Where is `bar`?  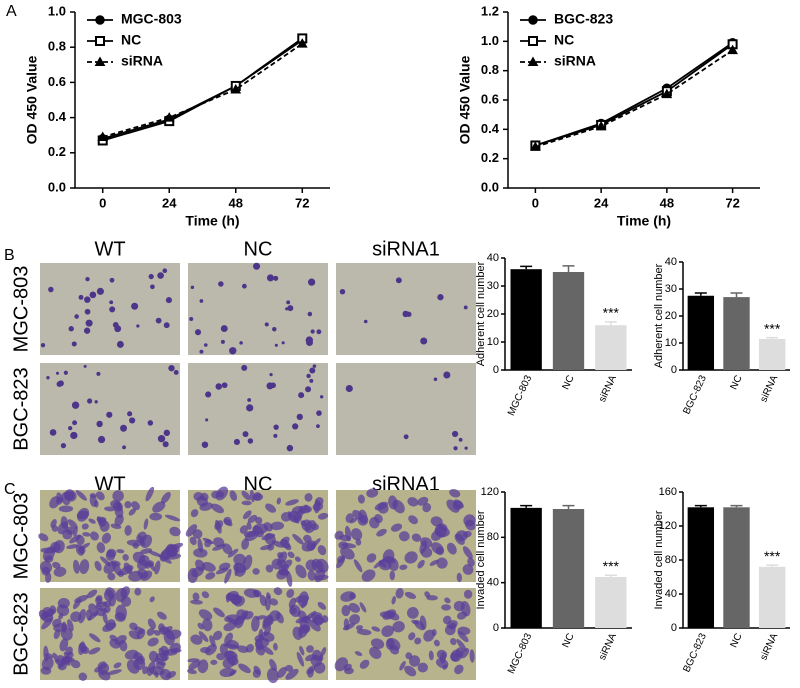 bar is located at coordinates (701, 567).